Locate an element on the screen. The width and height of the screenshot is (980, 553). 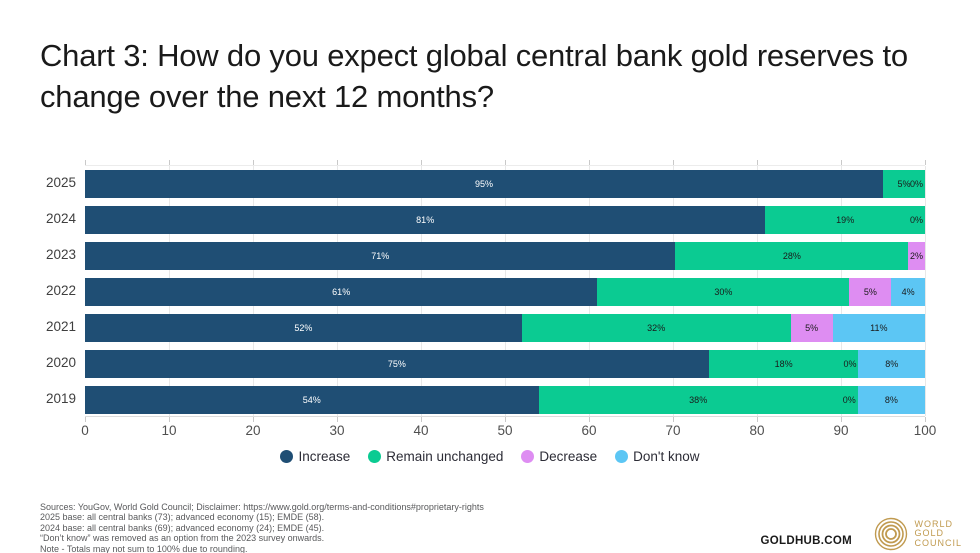
bar-row: 75% 18% 0% 8% is located at coordinates (505, 364).